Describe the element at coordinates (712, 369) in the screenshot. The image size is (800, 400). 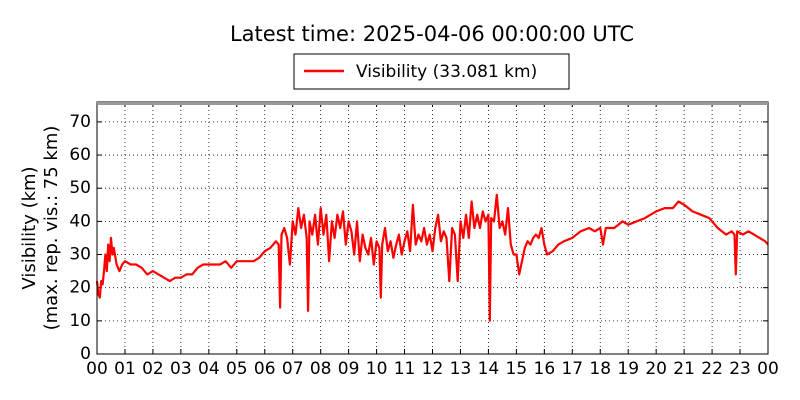
I see `x-tick-label: 22` at that location.